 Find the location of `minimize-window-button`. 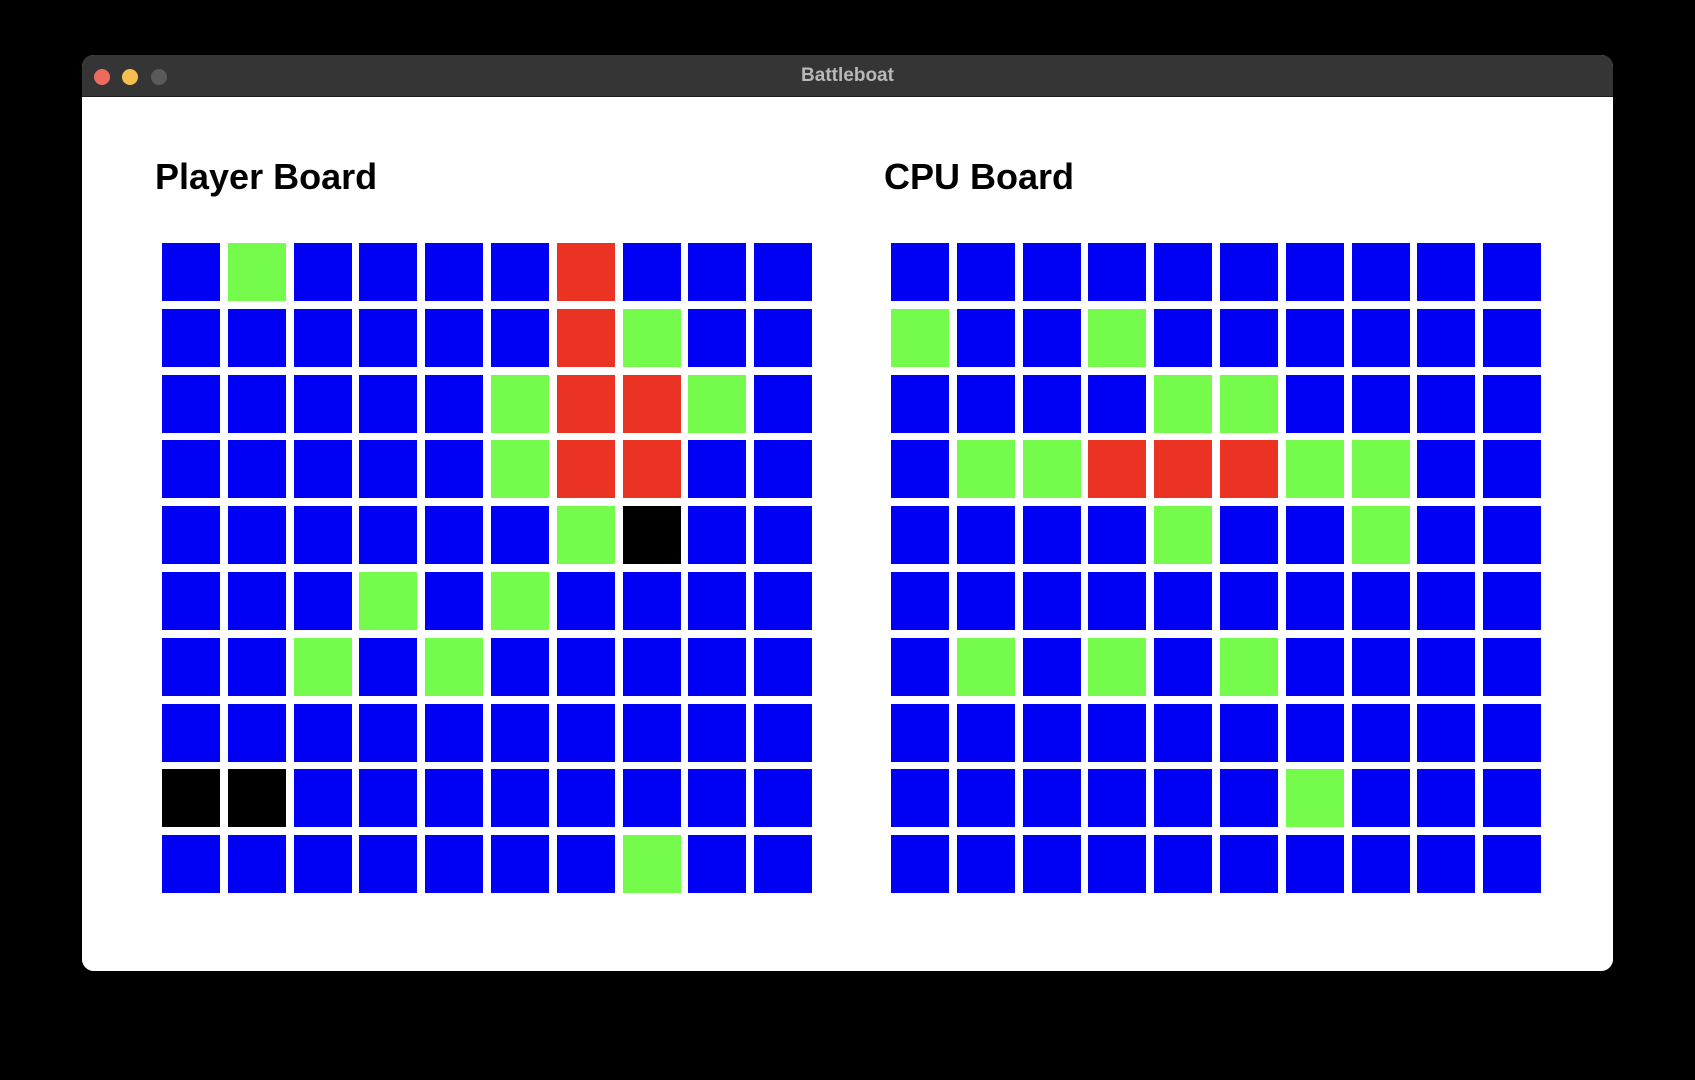

minimize-window-button is located at coordinates (130, 77).